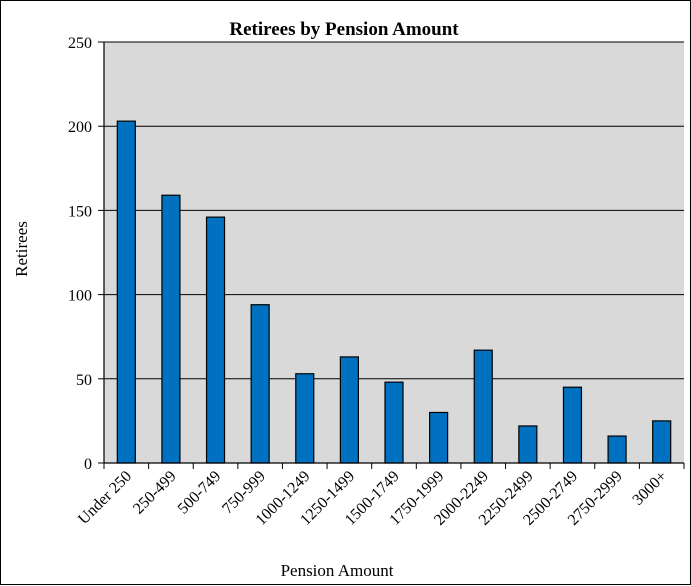 The width and height of the screenshot is (691, 586). I want to click on y-tick-labels: 0 50 100 150 200 250, so click(80, 254).